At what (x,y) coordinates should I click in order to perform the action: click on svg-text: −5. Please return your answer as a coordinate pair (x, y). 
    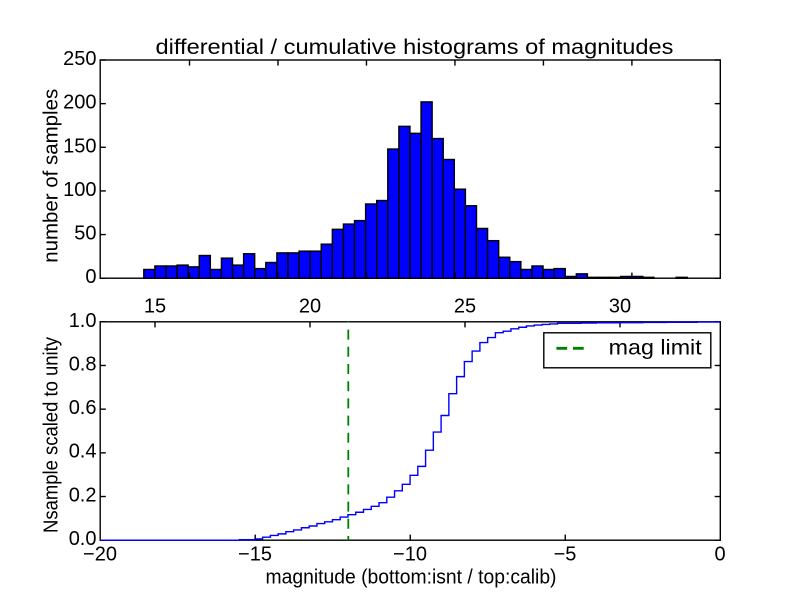
    Looking at the image, I should click on (565, 554).